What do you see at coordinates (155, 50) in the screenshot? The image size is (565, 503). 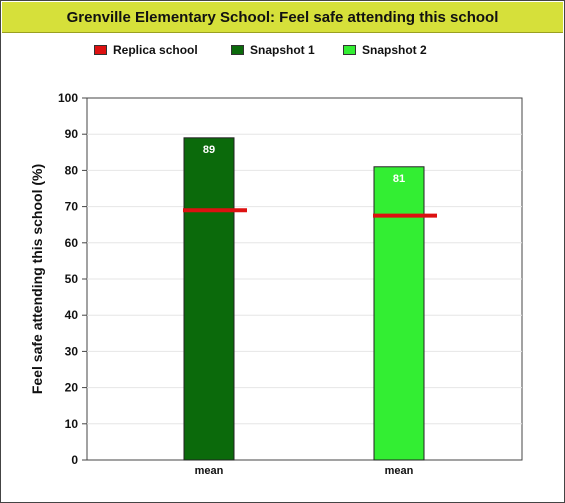 I see `legend-label-replica: Replica school` at bounding box center [155, 50].